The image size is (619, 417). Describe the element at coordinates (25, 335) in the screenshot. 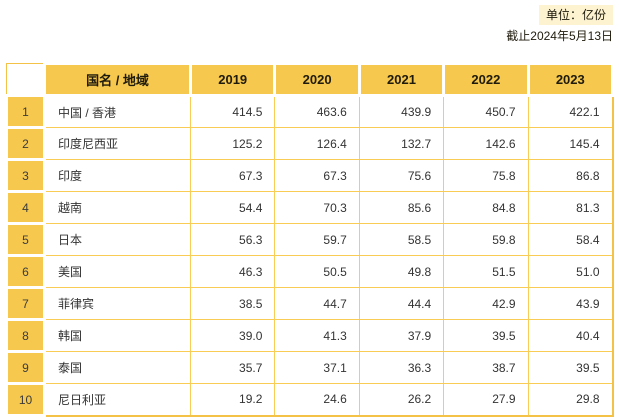

I see `rank-cell: 8` at that location.